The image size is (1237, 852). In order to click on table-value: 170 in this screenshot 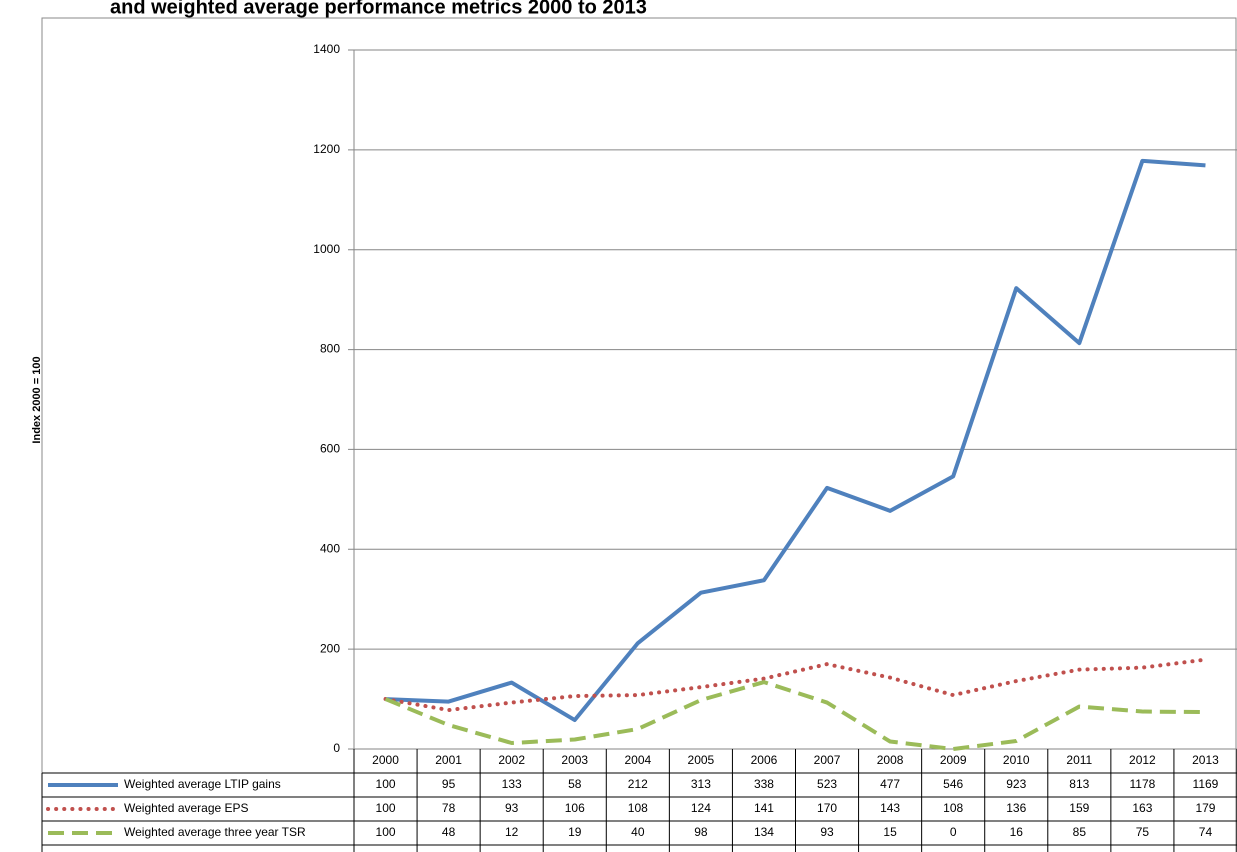, I will do `click(827, 808)`.